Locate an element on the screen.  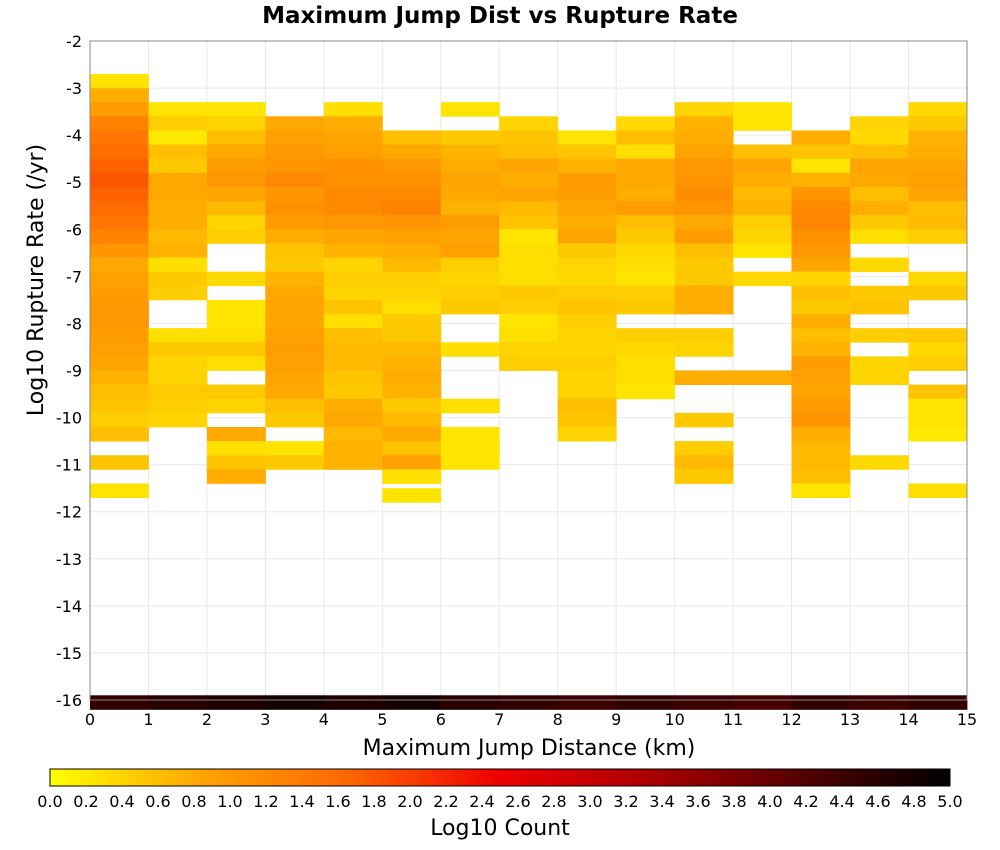
x-tick-label: 9 is located at coordinates (616, 719).